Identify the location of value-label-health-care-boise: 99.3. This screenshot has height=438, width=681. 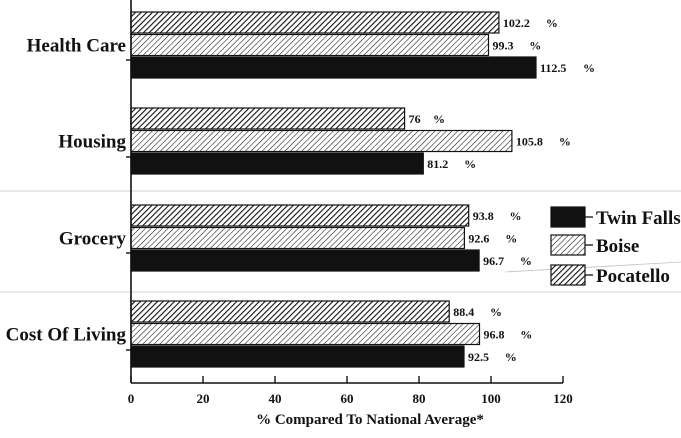
(503, 46).